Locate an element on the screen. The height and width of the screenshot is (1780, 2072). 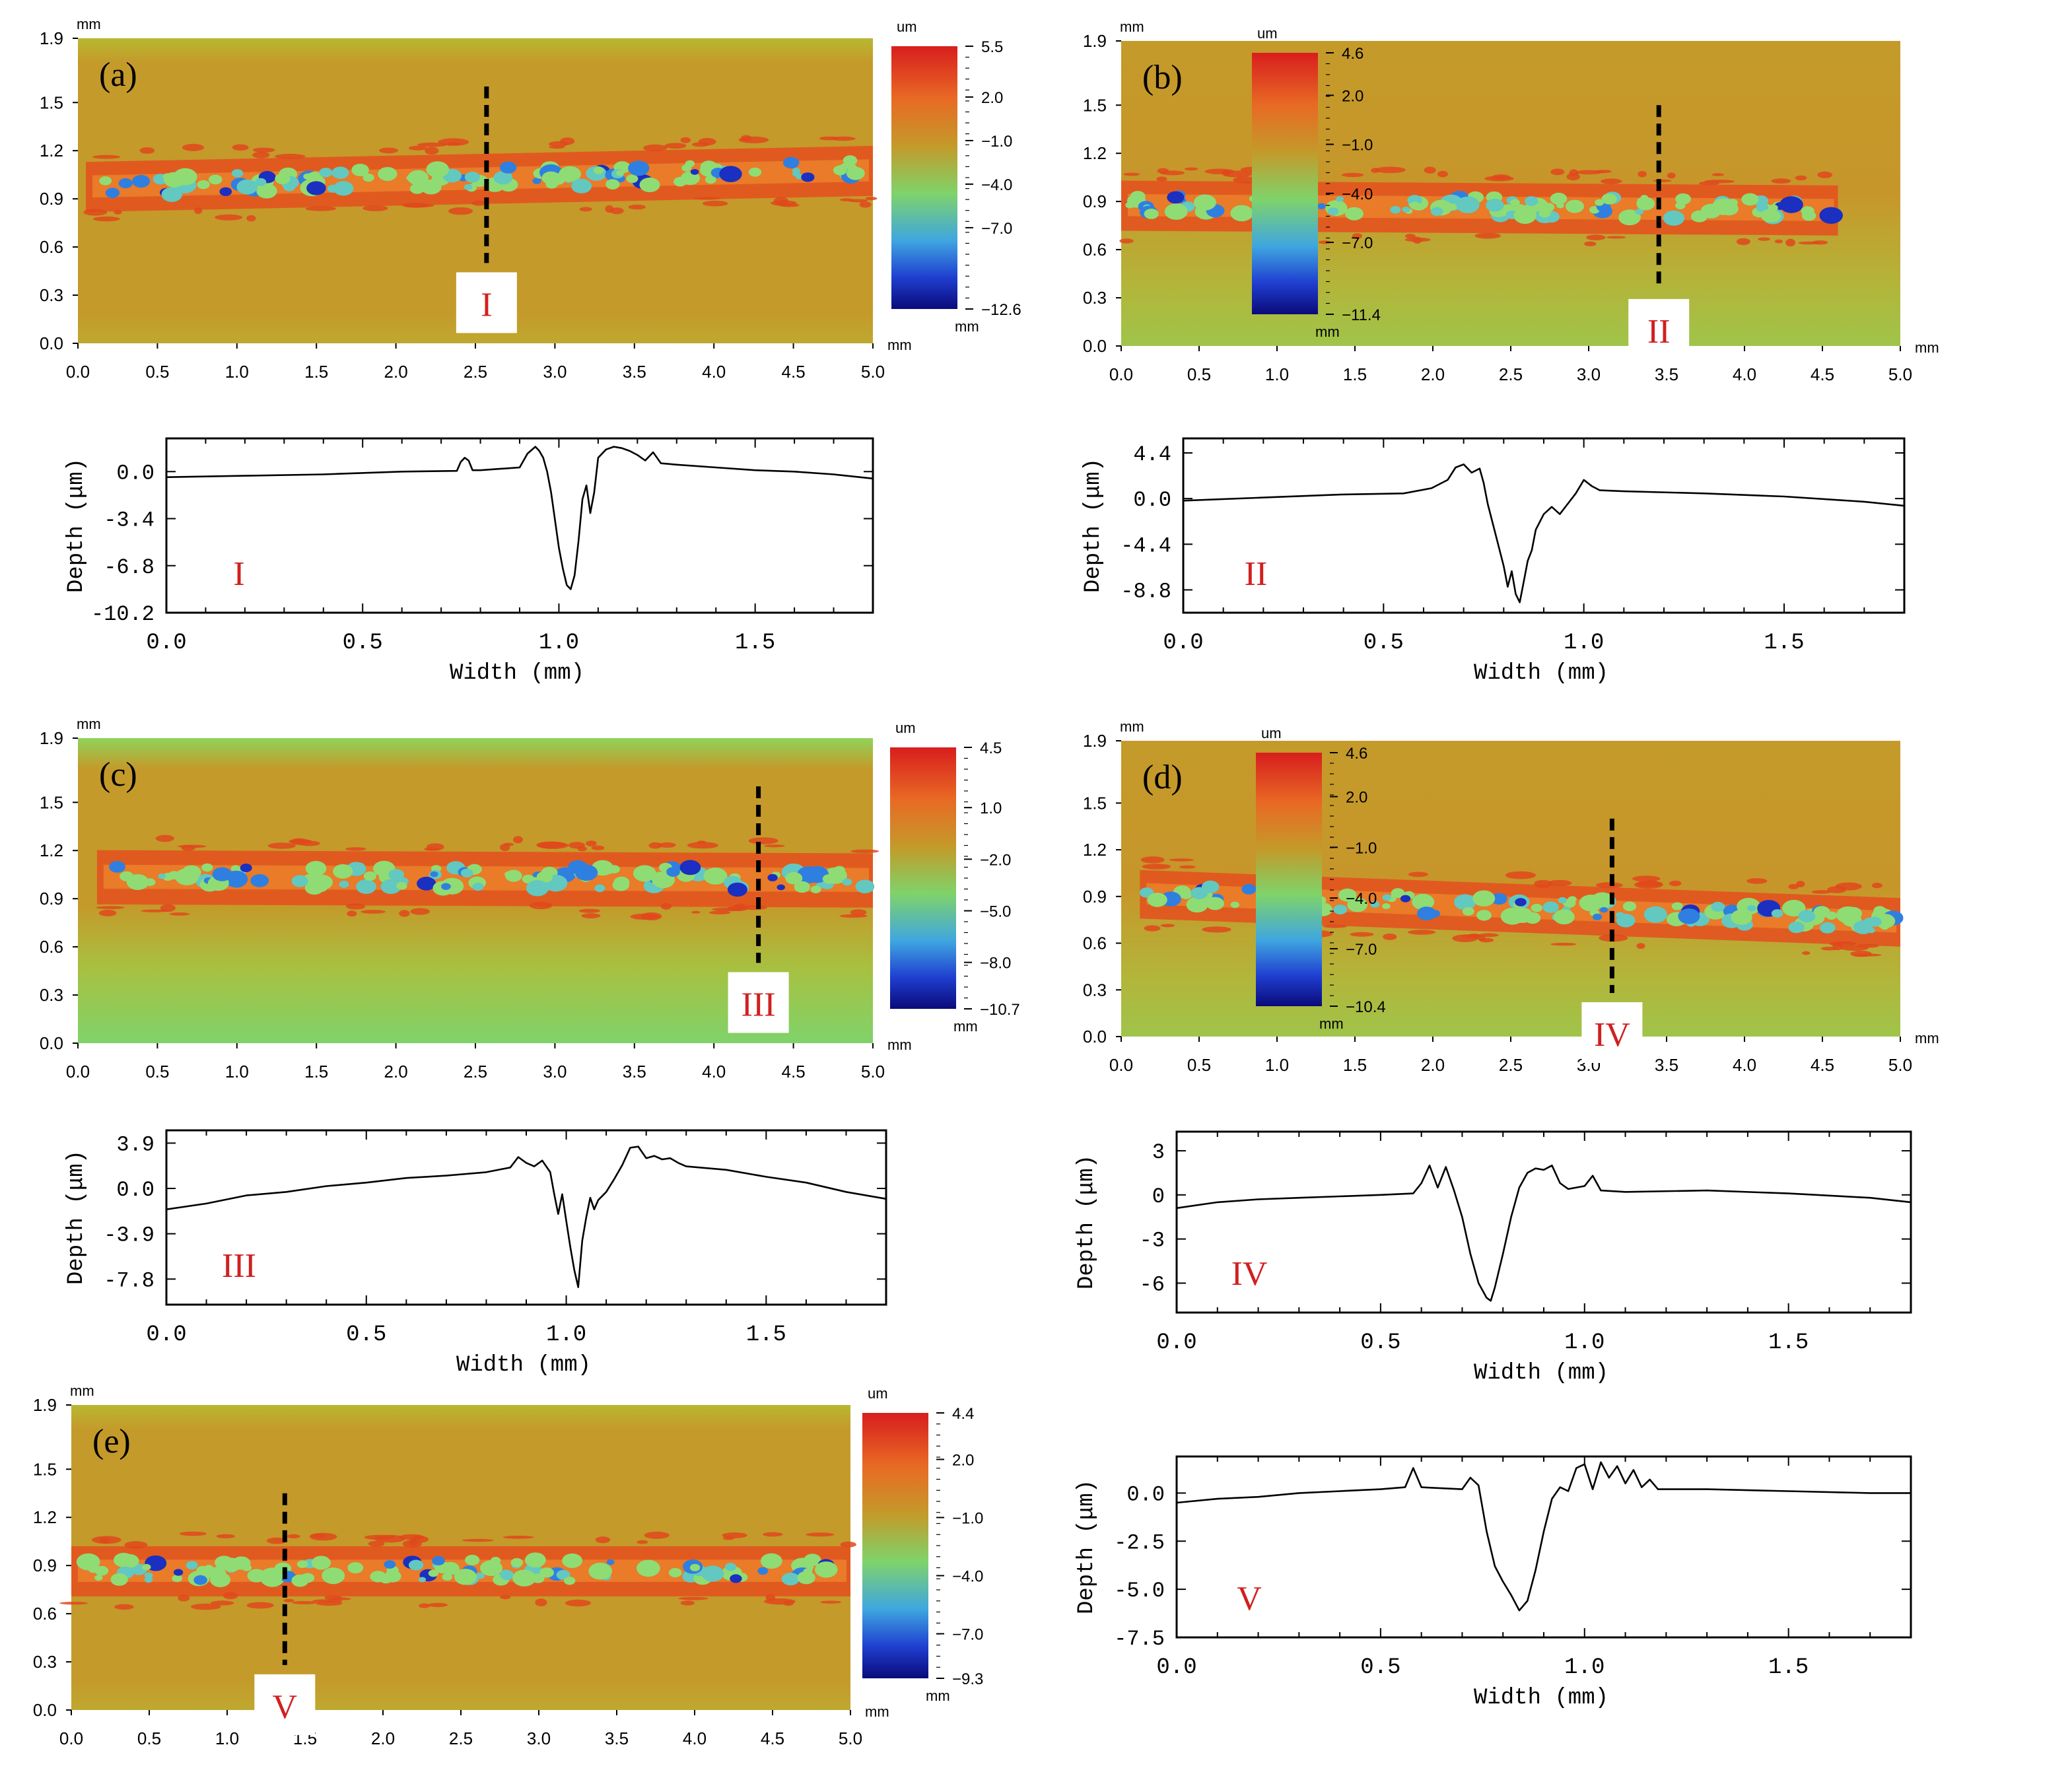
profile-y-tick-label: 0.0 is located at coordinates (135, 473).